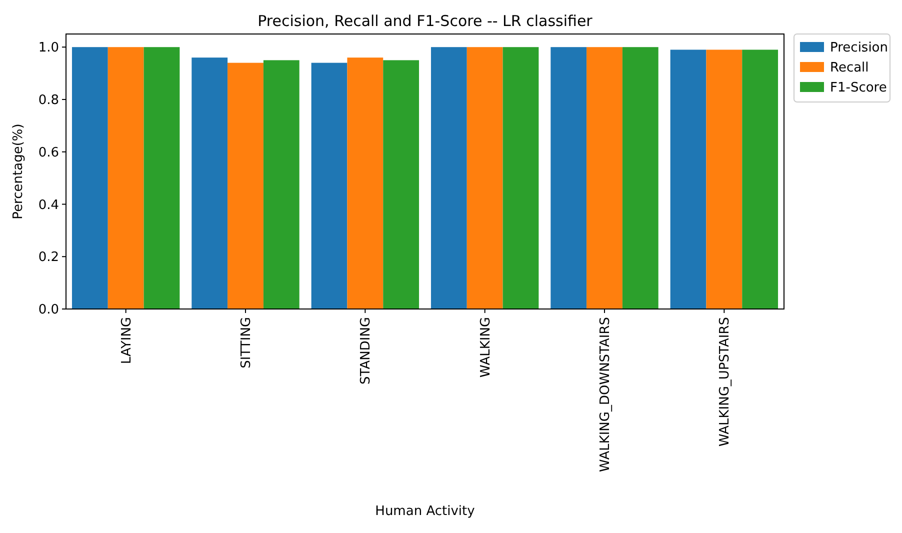  What do you see at coordinates (858, 88) in the screenshot?
I see `legend-label: F1-Score` at bounding box center [858, 88].